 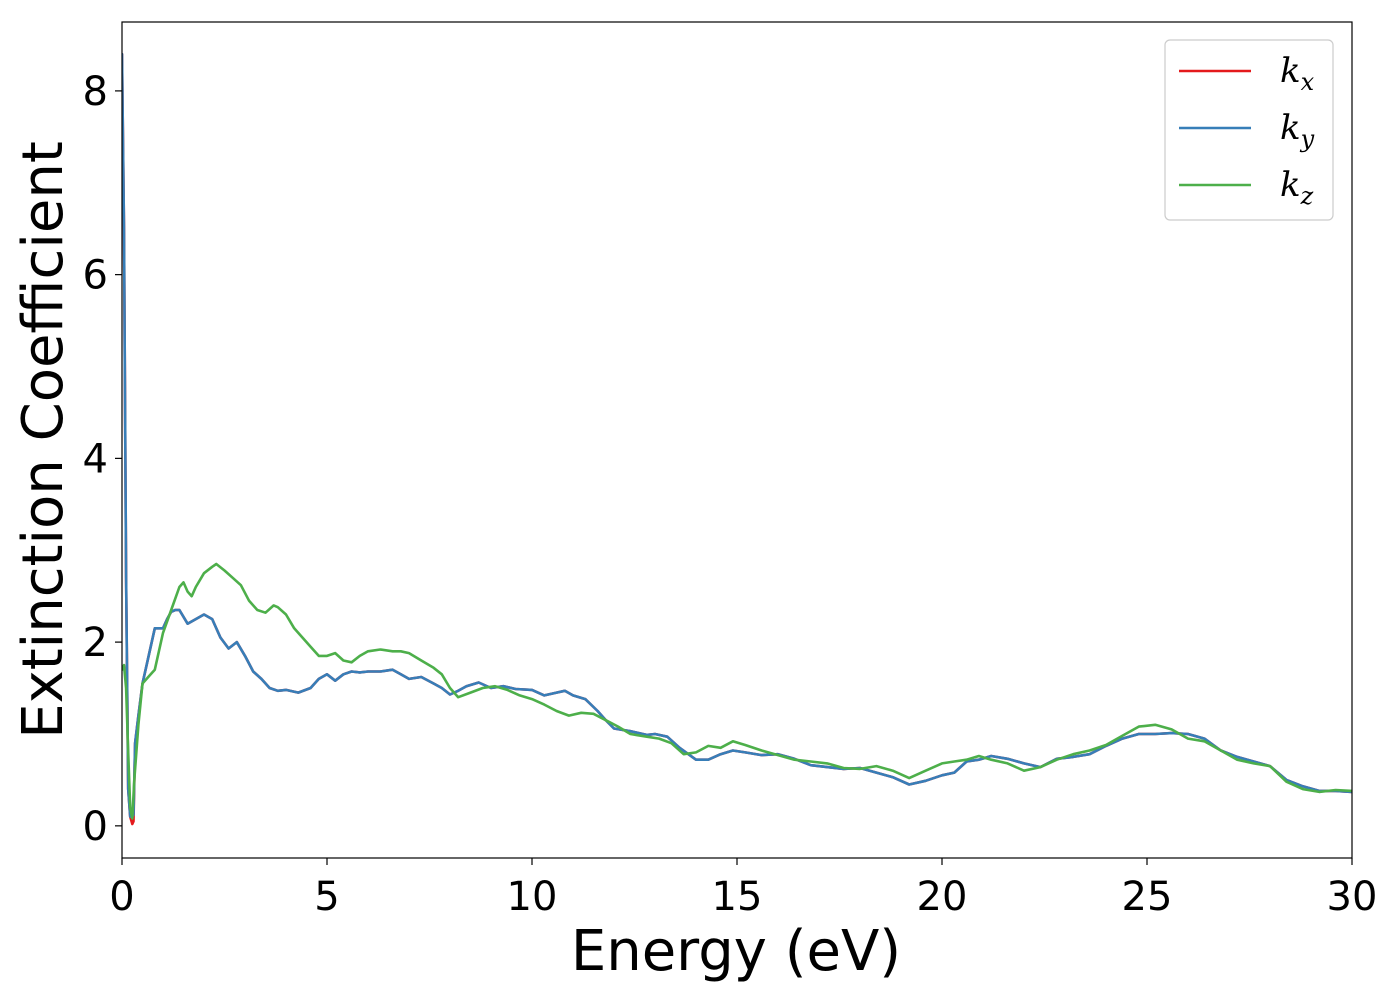 I want to click on y-tick-label: 2, so click(x=95, y=643).